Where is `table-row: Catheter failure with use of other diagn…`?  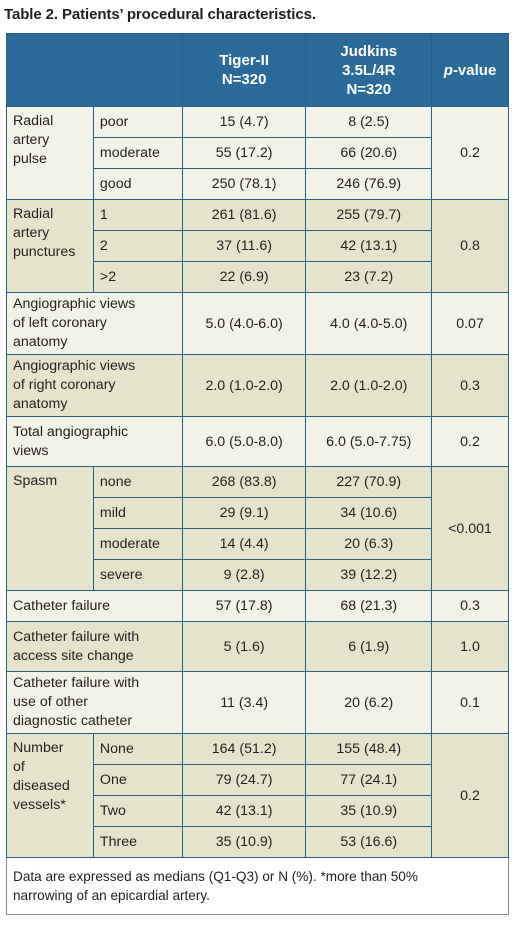
table-row: Catheter failure with use of other diagn… is located at coordinates (257, 702).